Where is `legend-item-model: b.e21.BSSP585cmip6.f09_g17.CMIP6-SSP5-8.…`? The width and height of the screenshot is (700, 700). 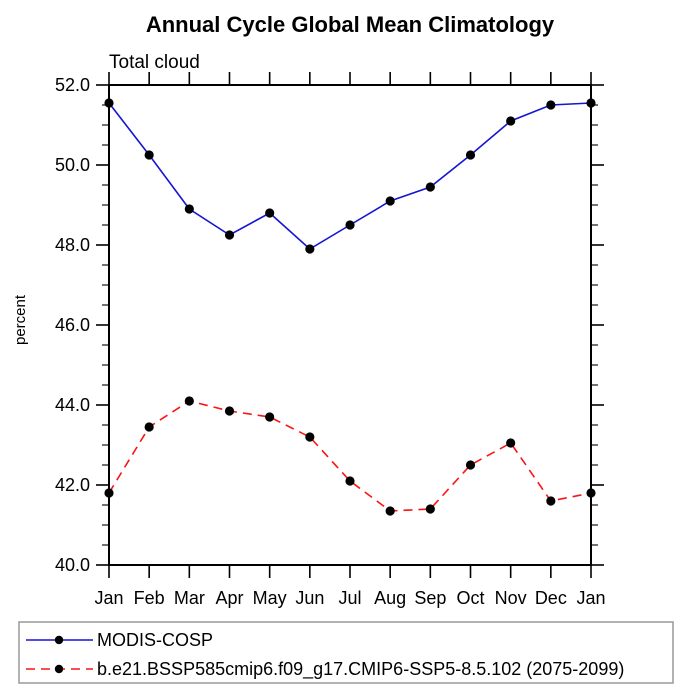 legend-item-model: b.e21.BSSP585cmip6.f09_g17.CMIP6-SSP5-8.… is located at coordinates (325, 669).